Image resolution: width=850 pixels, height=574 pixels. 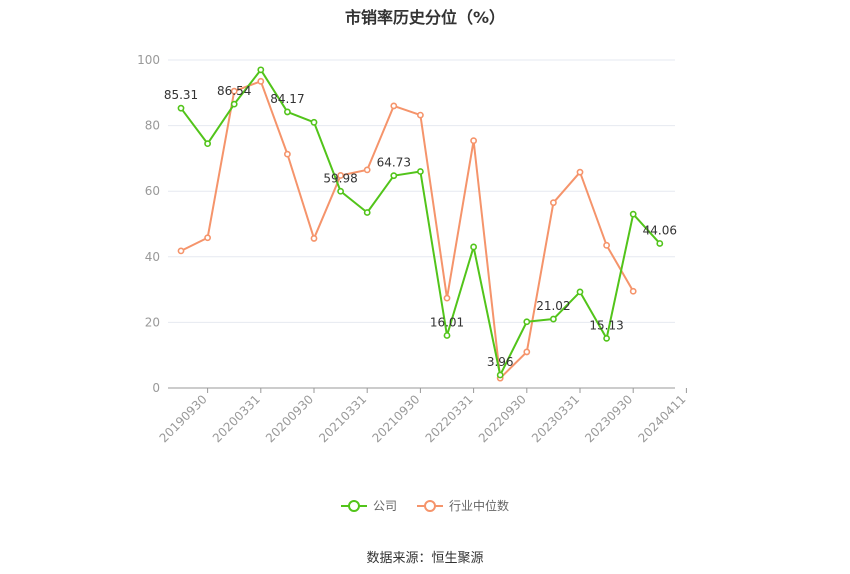 What do you see at coordinates (447, 322) in the screenshot?
I see `data-label: 16.01` at bounding box center [447, 322].